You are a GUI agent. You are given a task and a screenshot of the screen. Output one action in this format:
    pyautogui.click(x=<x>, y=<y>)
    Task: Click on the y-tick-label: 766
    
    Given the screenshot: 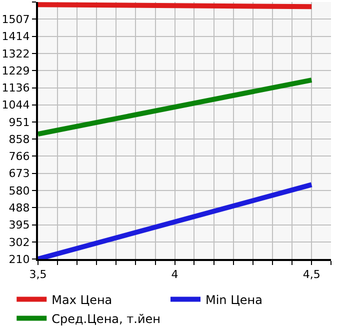 What is the action you would take?
    pyautogui.click(x=19, y=157)
    